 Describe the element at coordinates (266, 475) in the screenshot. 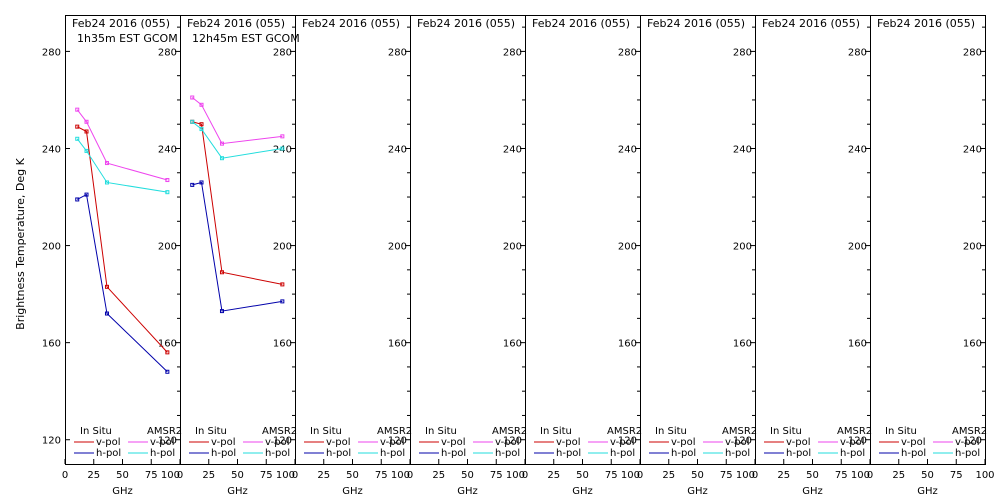

I see `panel-2-xtick-label: 75` at that location.